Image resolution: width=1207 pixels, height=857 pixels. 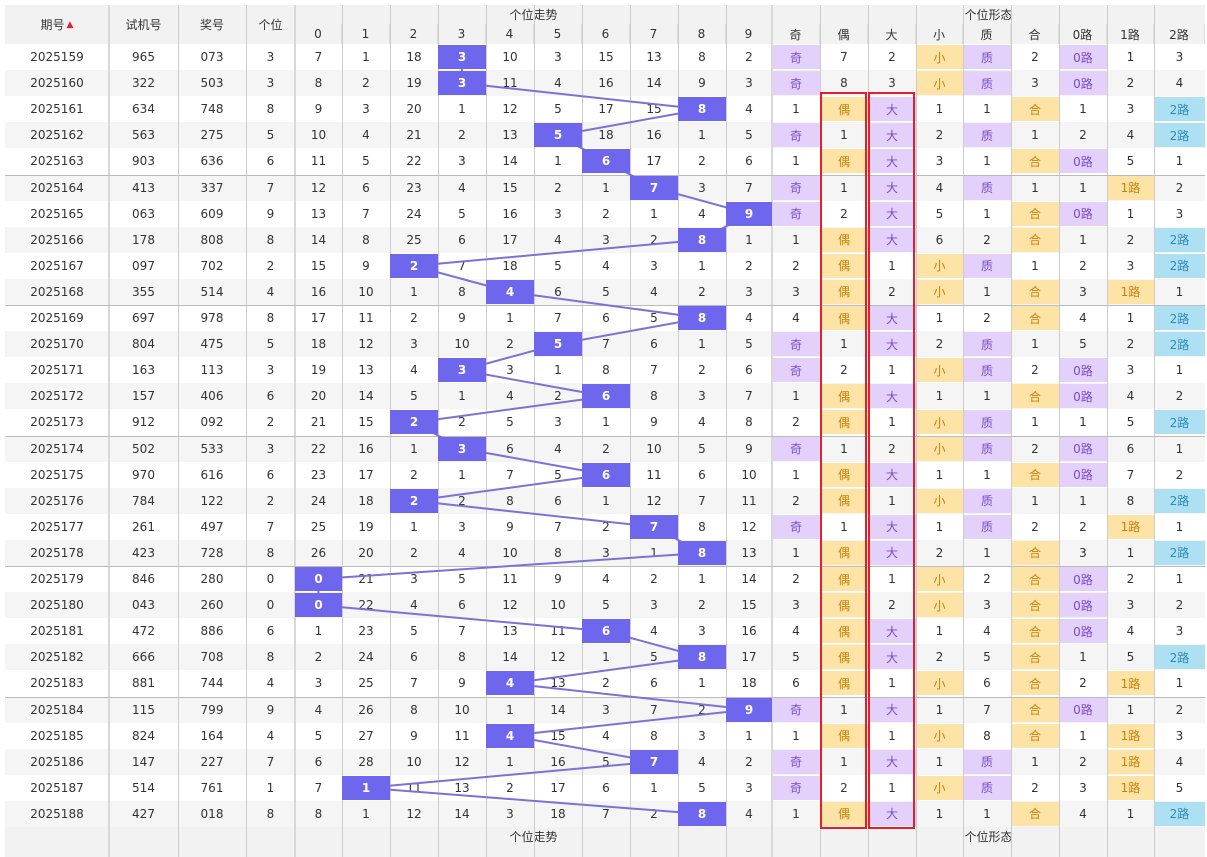 I want to click on sort-issue-header: 期号 ▲, so click(x=57, y=24).